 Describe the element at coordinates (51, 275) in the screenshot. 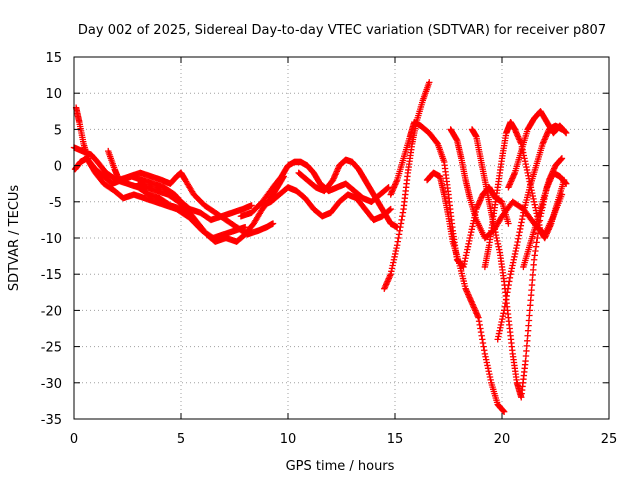

I see `y-tick-label: -15` at that location.